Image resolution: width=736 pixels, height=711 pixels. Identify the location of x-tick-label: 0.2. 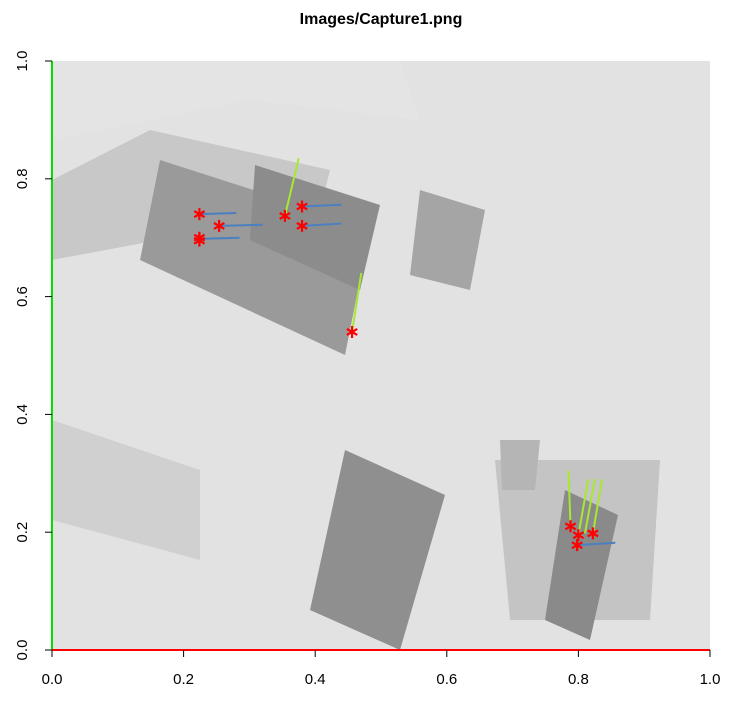
(183, 679).